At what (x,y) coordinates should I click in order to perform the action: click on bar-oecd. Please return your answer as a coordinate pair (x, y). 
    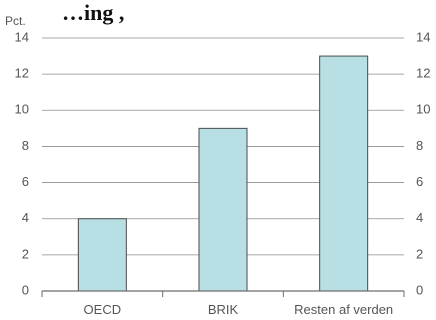
    Looking at the image, I should click on (102, 255).